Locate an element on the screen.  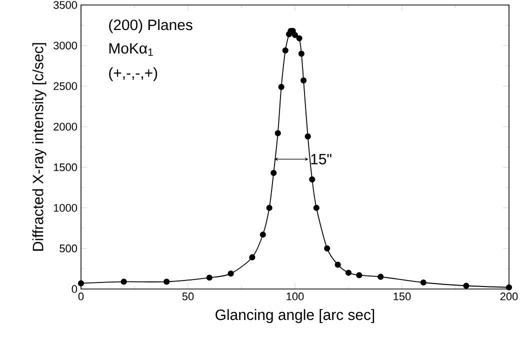
y-tick-label: 1500 is located at coordinates (66, 167).